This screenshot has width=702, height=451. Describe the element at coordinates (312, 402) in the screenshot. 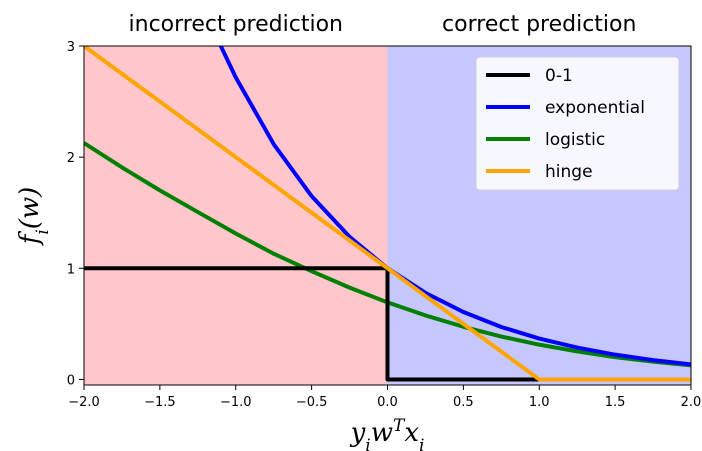

I see `x-tick-label: −0.5` at that location.